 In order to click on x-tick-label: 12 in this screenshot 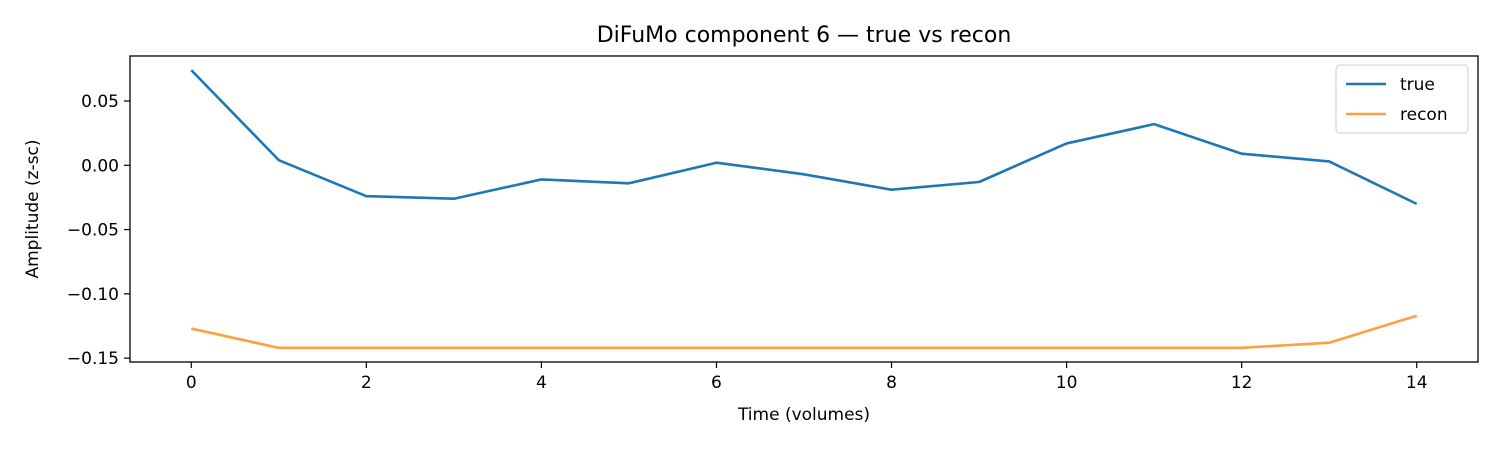, I will do `click(1242, 383)`.